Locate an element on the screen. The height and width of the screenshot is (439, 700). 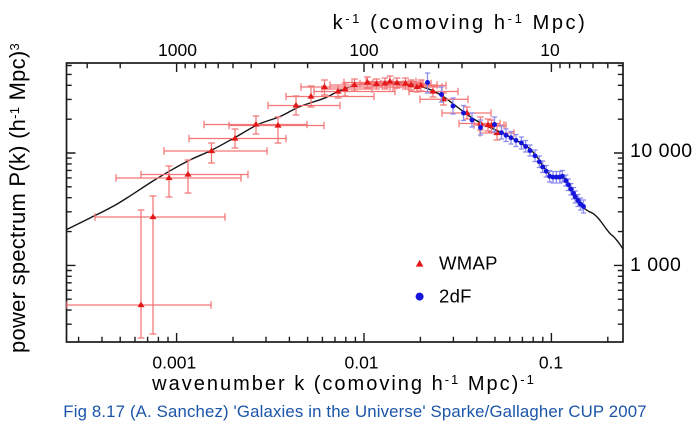
svg-text: power spectrum P(k) (h-1 Mpc)3 is located at coordinates (17, 198).